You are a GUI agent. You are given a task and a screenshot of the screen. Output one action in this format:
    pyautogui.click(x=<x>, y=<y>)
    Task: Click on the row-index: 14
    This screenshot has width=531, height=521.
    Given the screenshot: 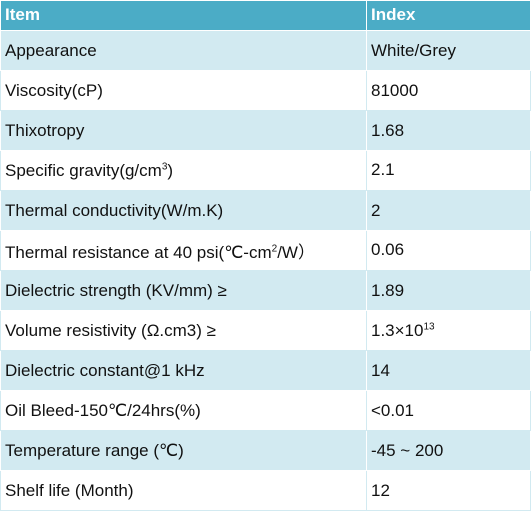 What is the action you would take?
    pyautogui.click(x=448, y=370)
    